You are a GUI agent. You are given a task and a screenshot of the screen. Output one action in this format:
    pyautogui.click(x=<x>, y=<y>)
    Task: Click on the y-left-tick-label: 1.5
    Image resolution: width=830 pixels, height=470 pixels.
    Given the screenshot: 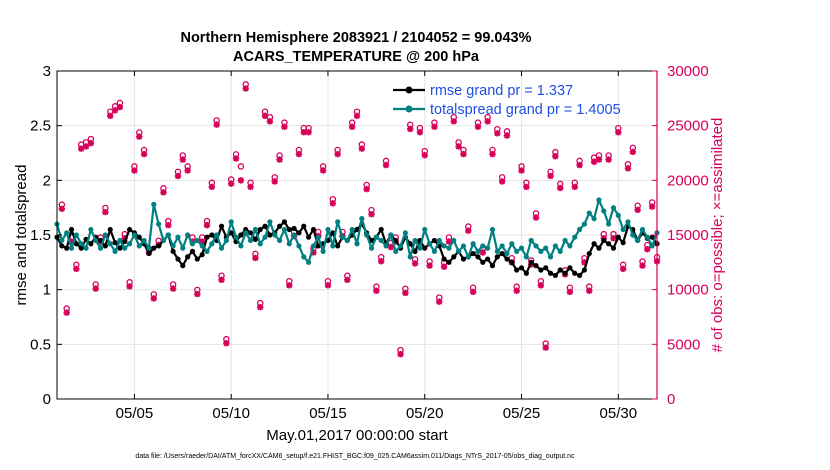 What is the action you would take?
    pyautogui.click(x=40, y=235)
    